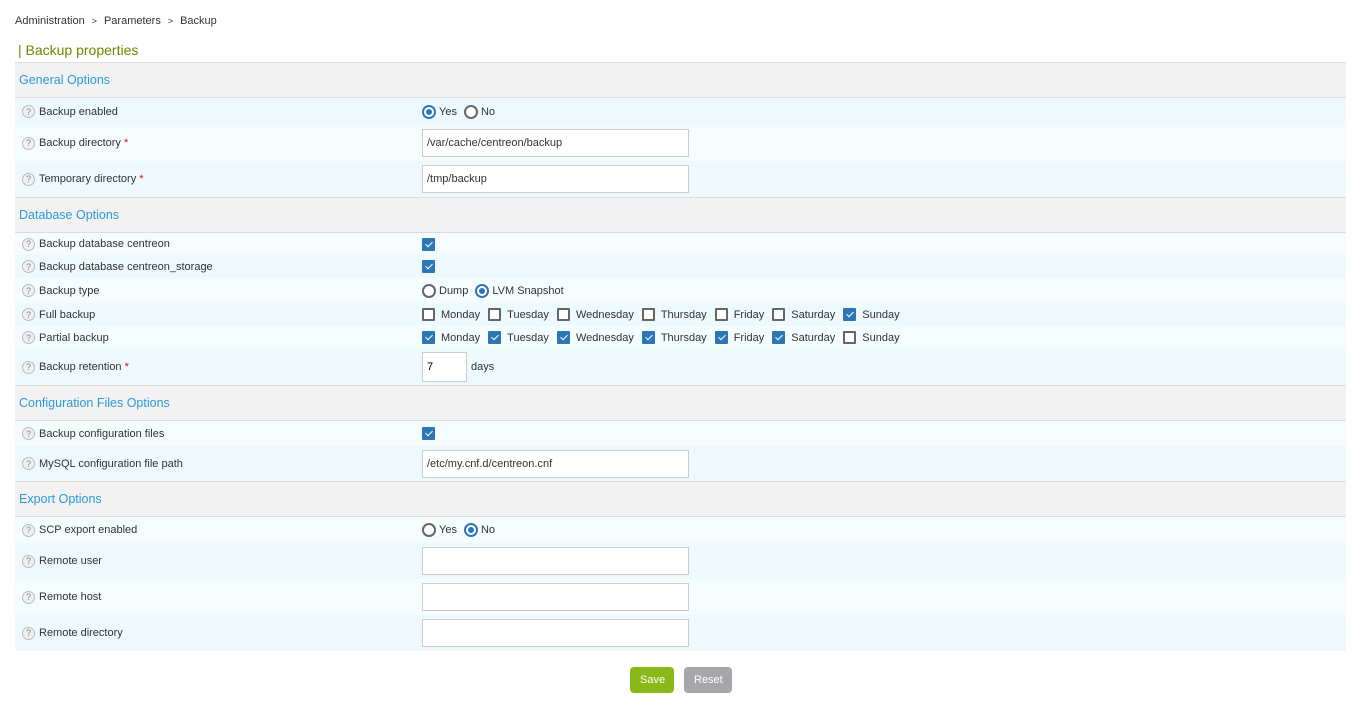 This screenshot has width=1361, height=709. I want to click on field-label: ? Full backup, so click(218, 314).